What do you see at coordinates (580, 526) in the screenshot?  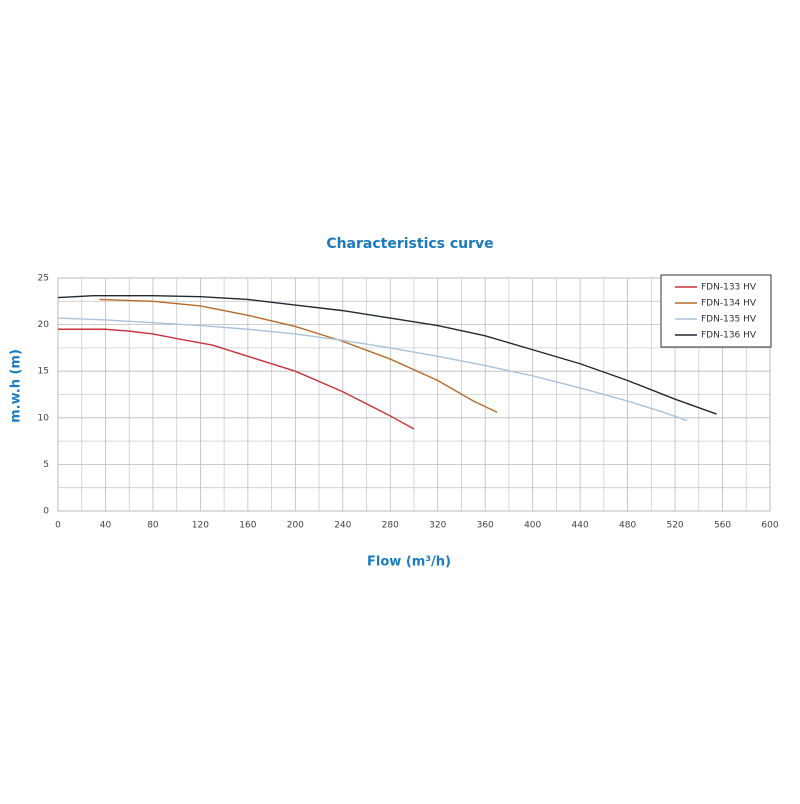 I see `x-tick-label: 440` at bounding box center [580, 526].